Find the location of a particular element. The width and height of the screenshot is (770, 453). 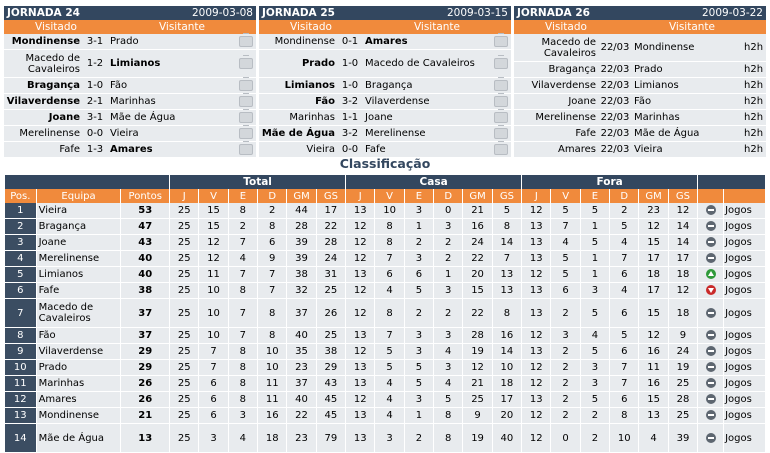

home-team: Limianos is located at coordinates (298, 86).